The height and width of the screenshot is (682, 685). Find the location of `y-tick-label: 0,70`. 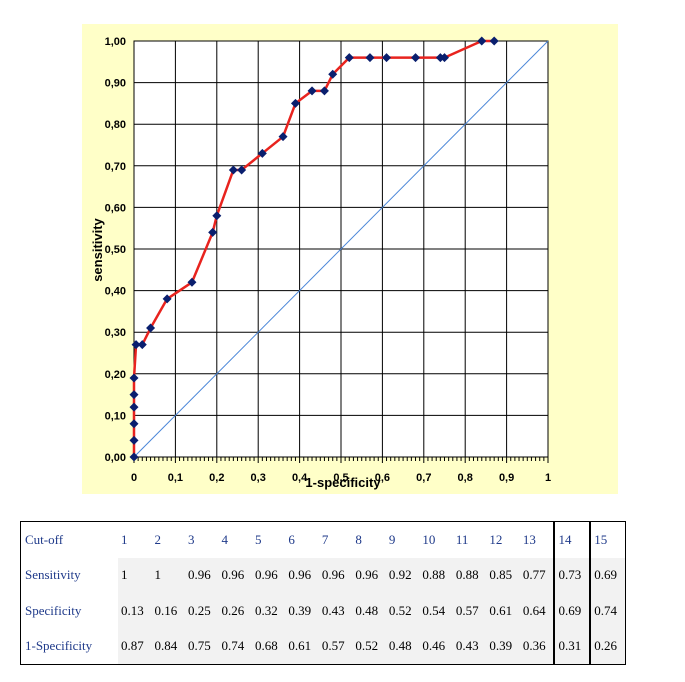

y-tick-label: 0,70 is located at coordinates (115, 167).